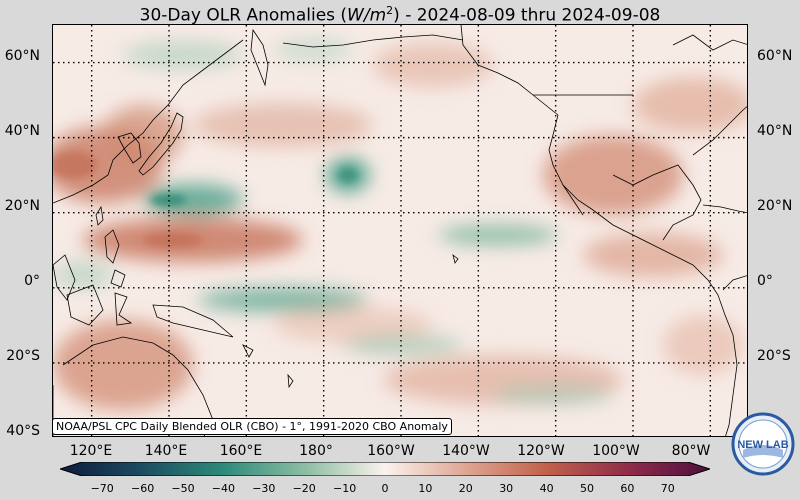 Image resolution: width=800 pixels, height=500 pixels. What do you see at coordinates (775, 206) in the screenshot?
I see `lat-label-right: 20°N` at bounding box center [775, 206].